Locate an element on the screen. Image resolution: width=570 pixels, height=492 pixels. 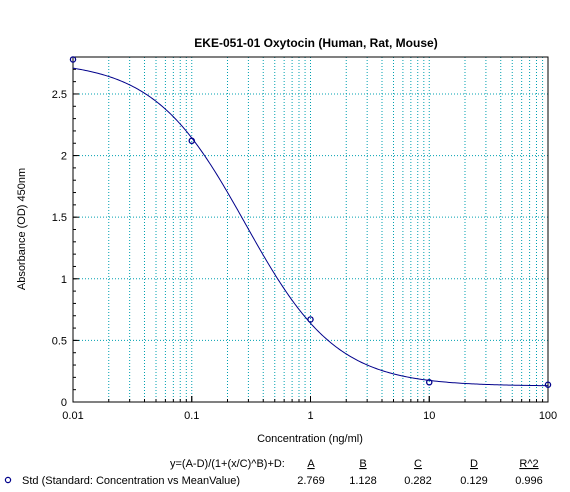
chart-title: EKE-051-01 Oxytocin (Human, Rat, Mouse) is located at coordinates (315, 43).